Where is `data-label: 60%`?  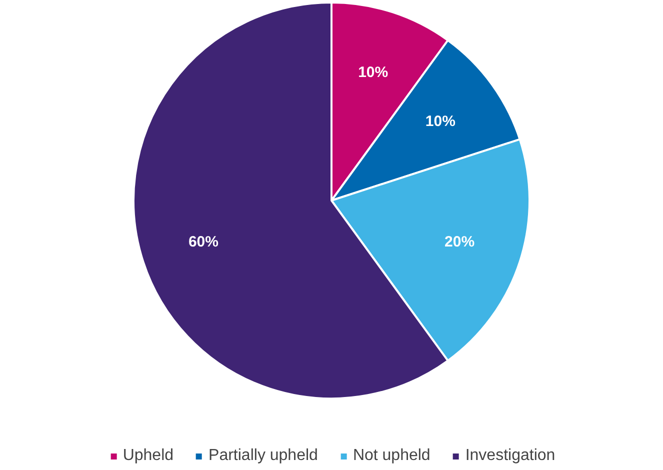 data-label: 60% is located at coordinates (203, 242).